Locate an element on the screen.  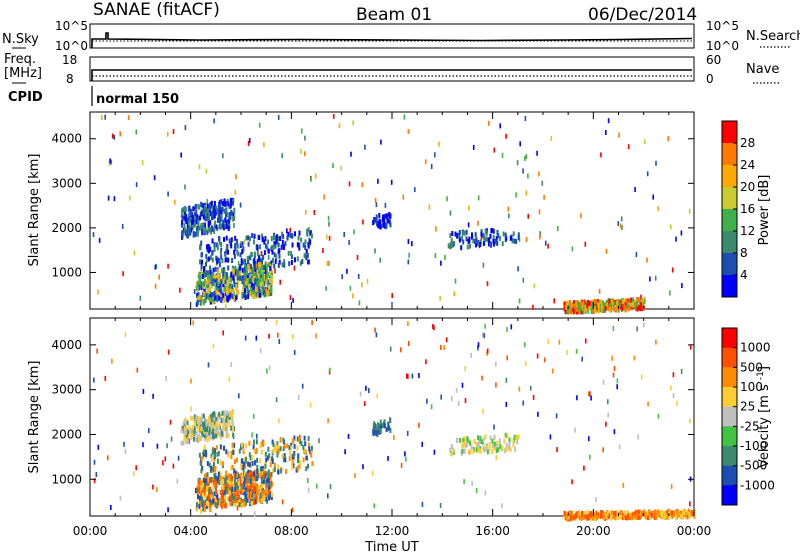
colorbar-tick-label: -25 is located at coordinates (750, 426).